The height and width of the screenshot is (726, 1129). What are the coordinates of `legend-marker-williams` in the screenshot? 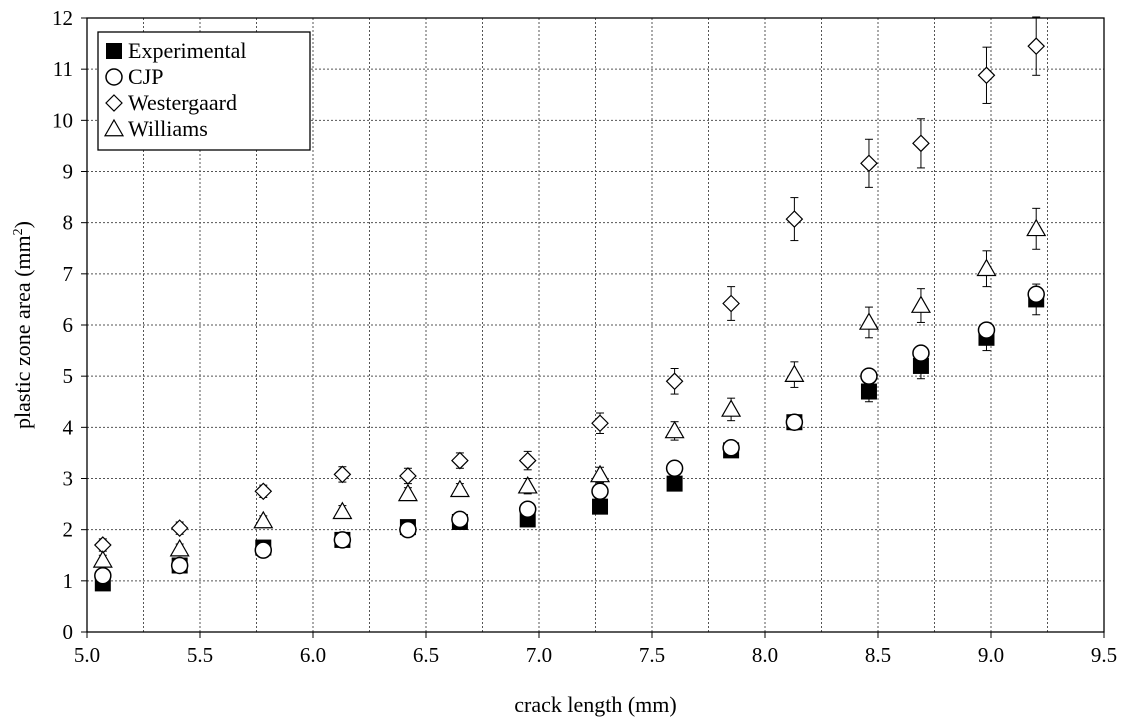 It's located at (114, 127).